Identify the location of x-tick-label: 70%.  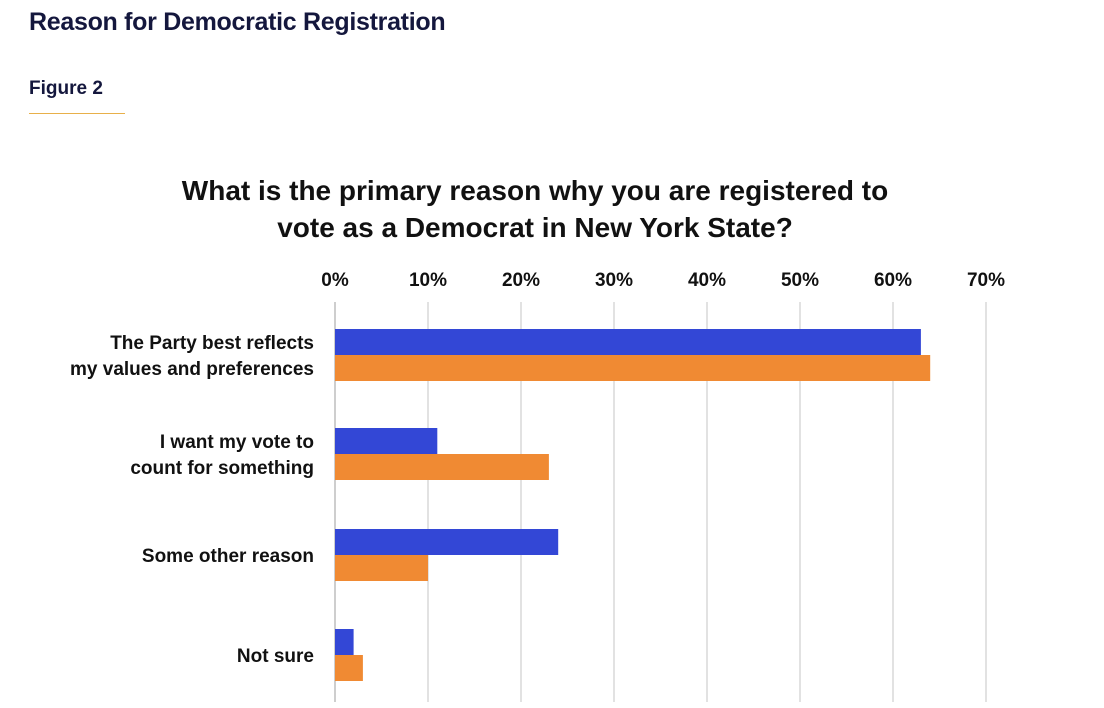
(986, 280).